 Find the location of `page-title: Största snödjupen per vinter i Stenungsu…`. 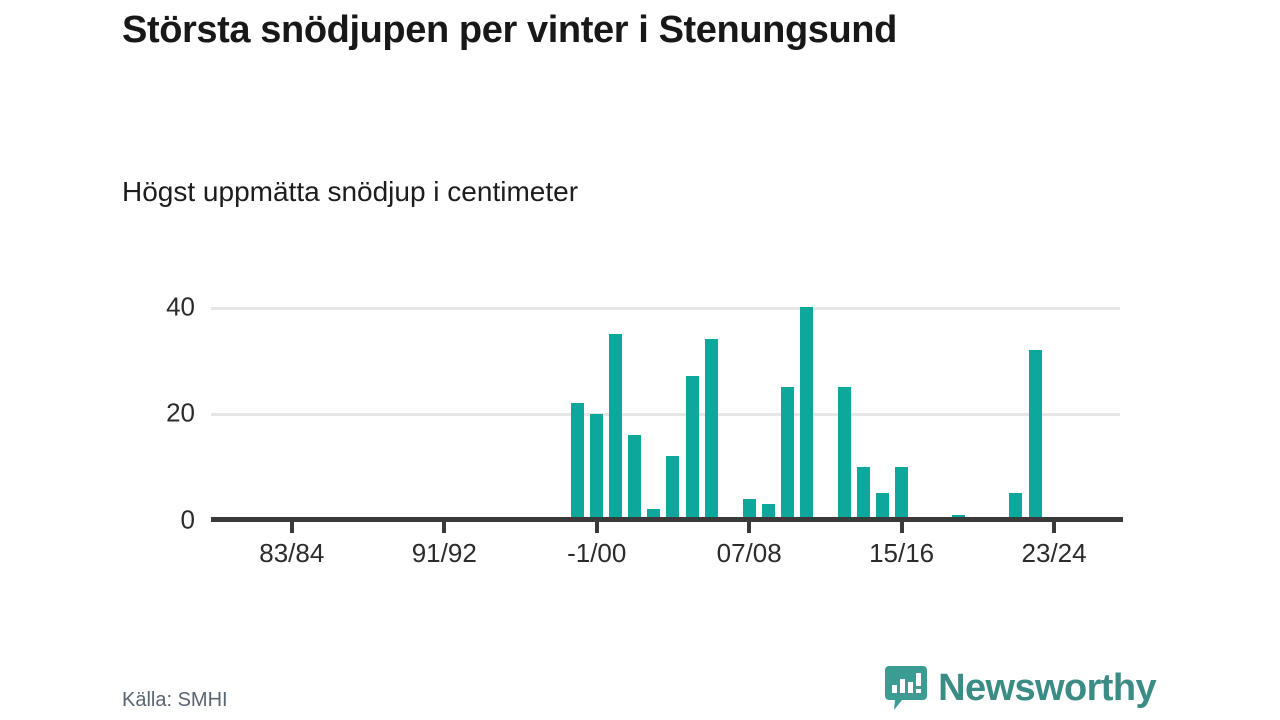

page-title: Största snödjupen per vinter i Stenungsu… is located at coordinates (509, 30).